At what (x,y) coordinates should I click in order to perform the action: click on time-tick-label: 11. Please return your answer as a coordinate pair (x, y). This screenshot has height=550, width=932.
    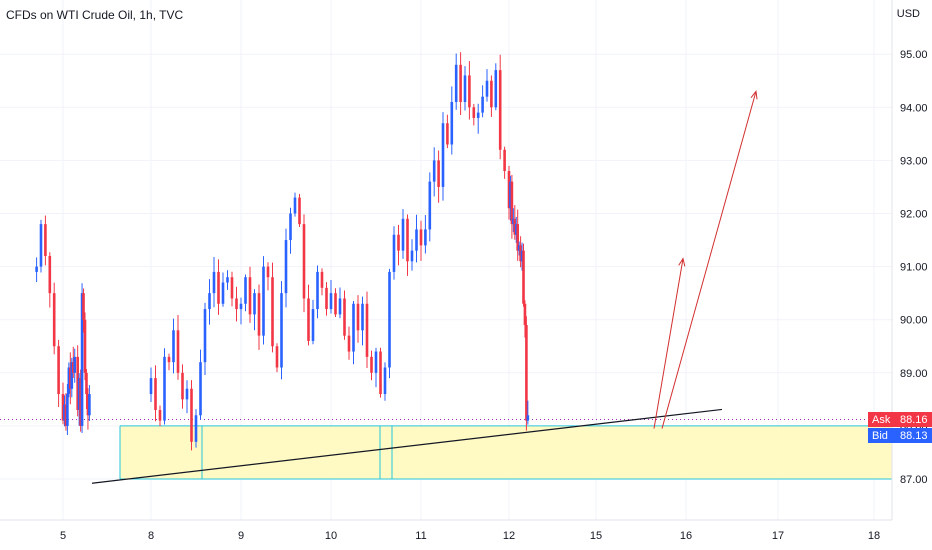
    Looking at the image, I should click on (420, 536).